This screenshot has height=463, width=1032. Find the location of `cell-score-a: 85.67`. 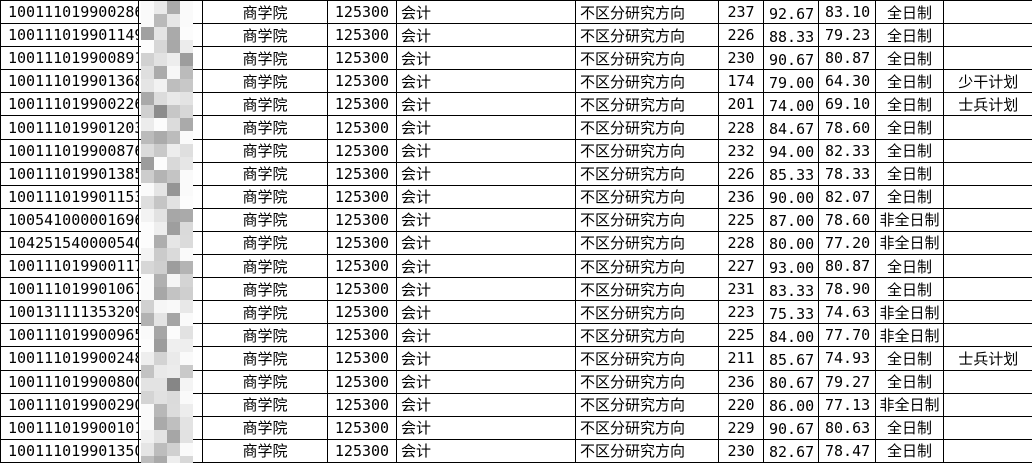

cell-score-a: 85.67 is located at coordinates (791, 358).